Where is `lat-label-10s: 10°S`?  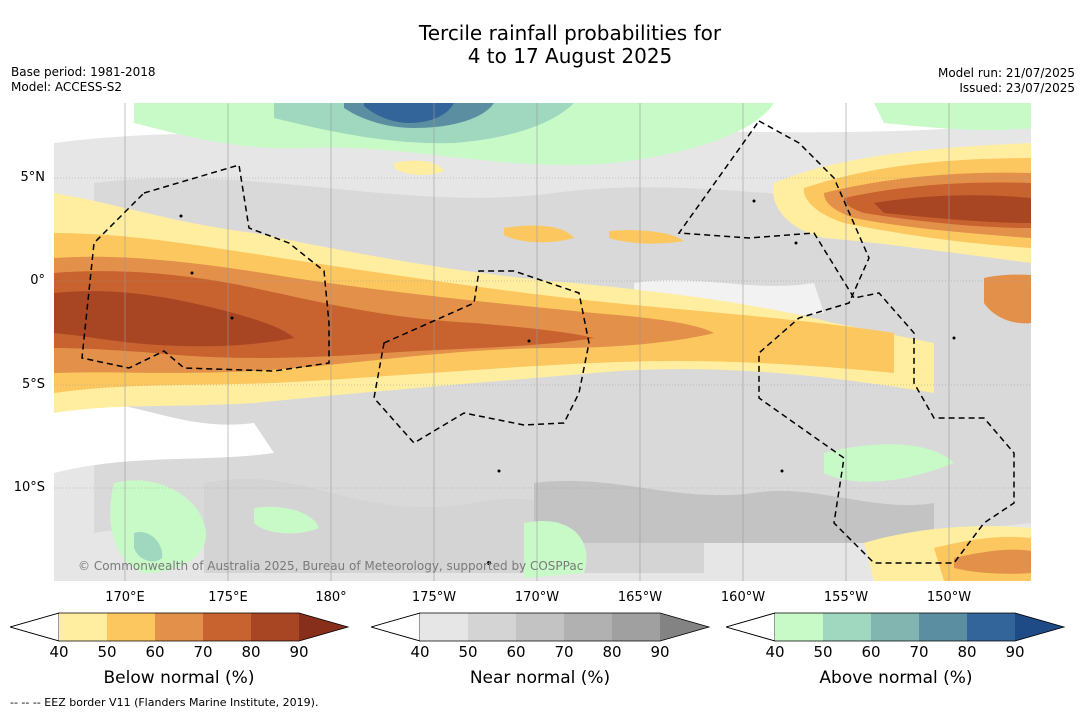
lat-label-10s: 10°S is located at coordinates (29, 487).